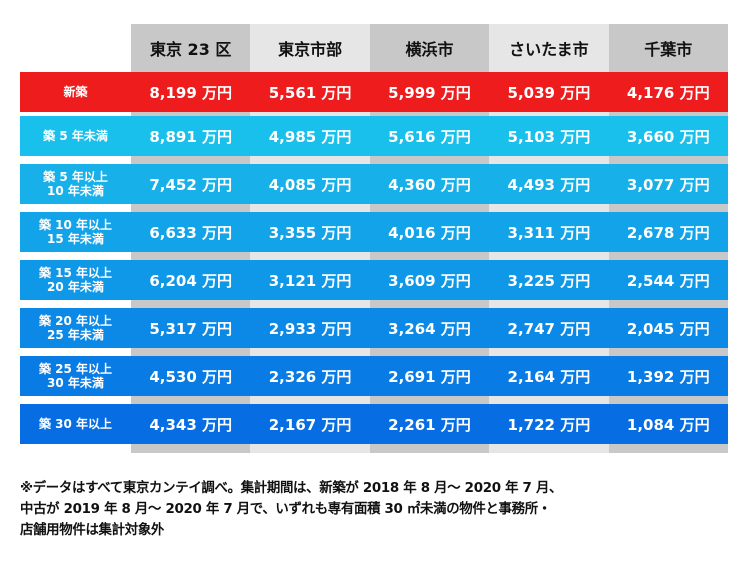 Image resolution: width=748 pixels, height=563 pixels. Describe the element at coordinates (429, 136) in the screenshot. I see `table-cell: 5,616 万円` at that location.